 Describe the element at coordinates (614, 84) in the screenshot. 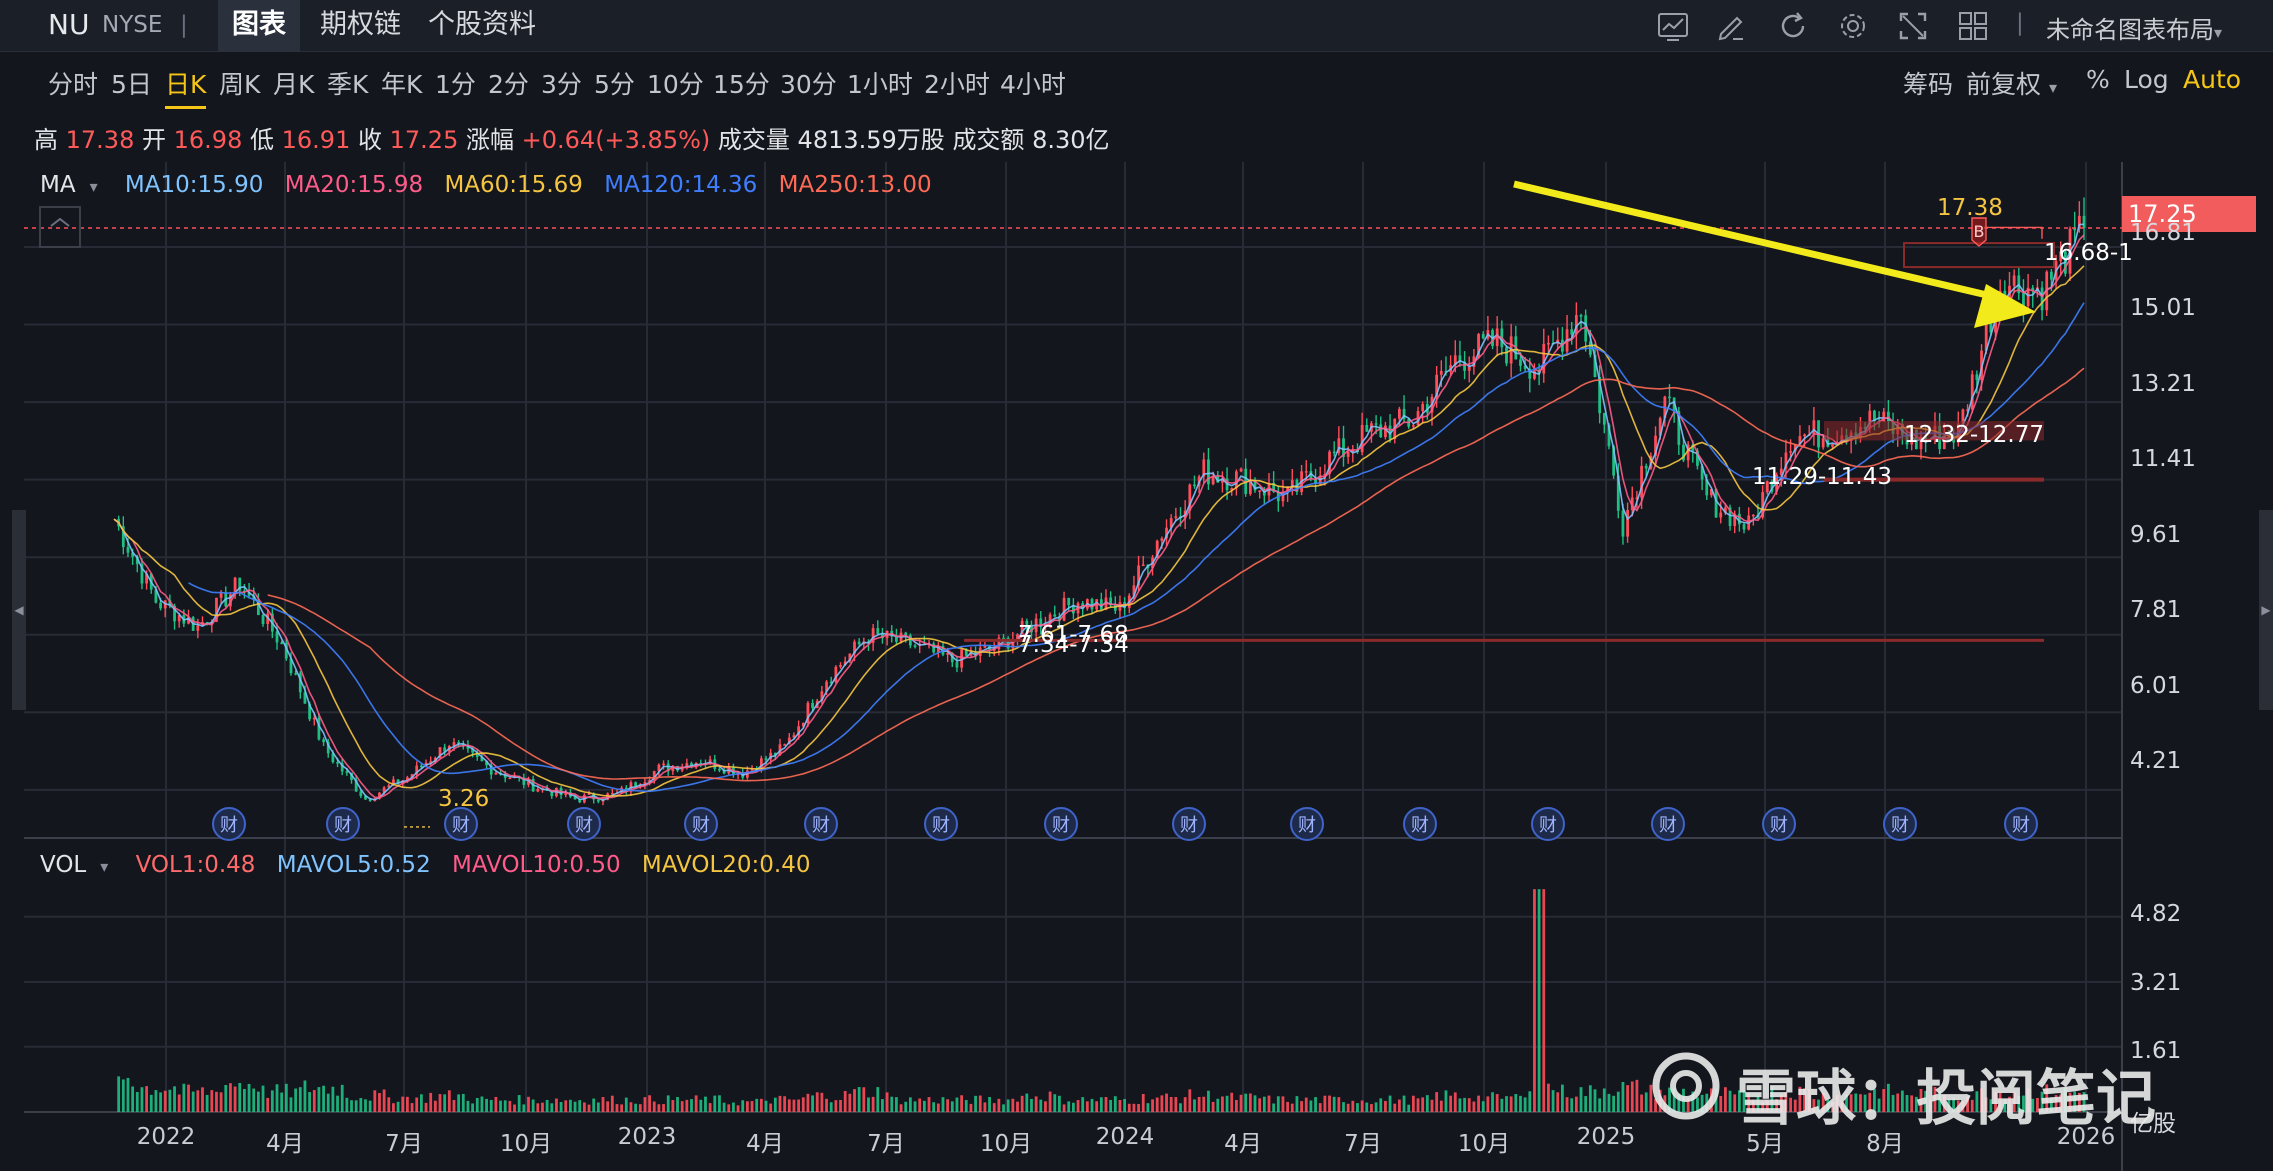

I see `period-5min: 5分` at that location.